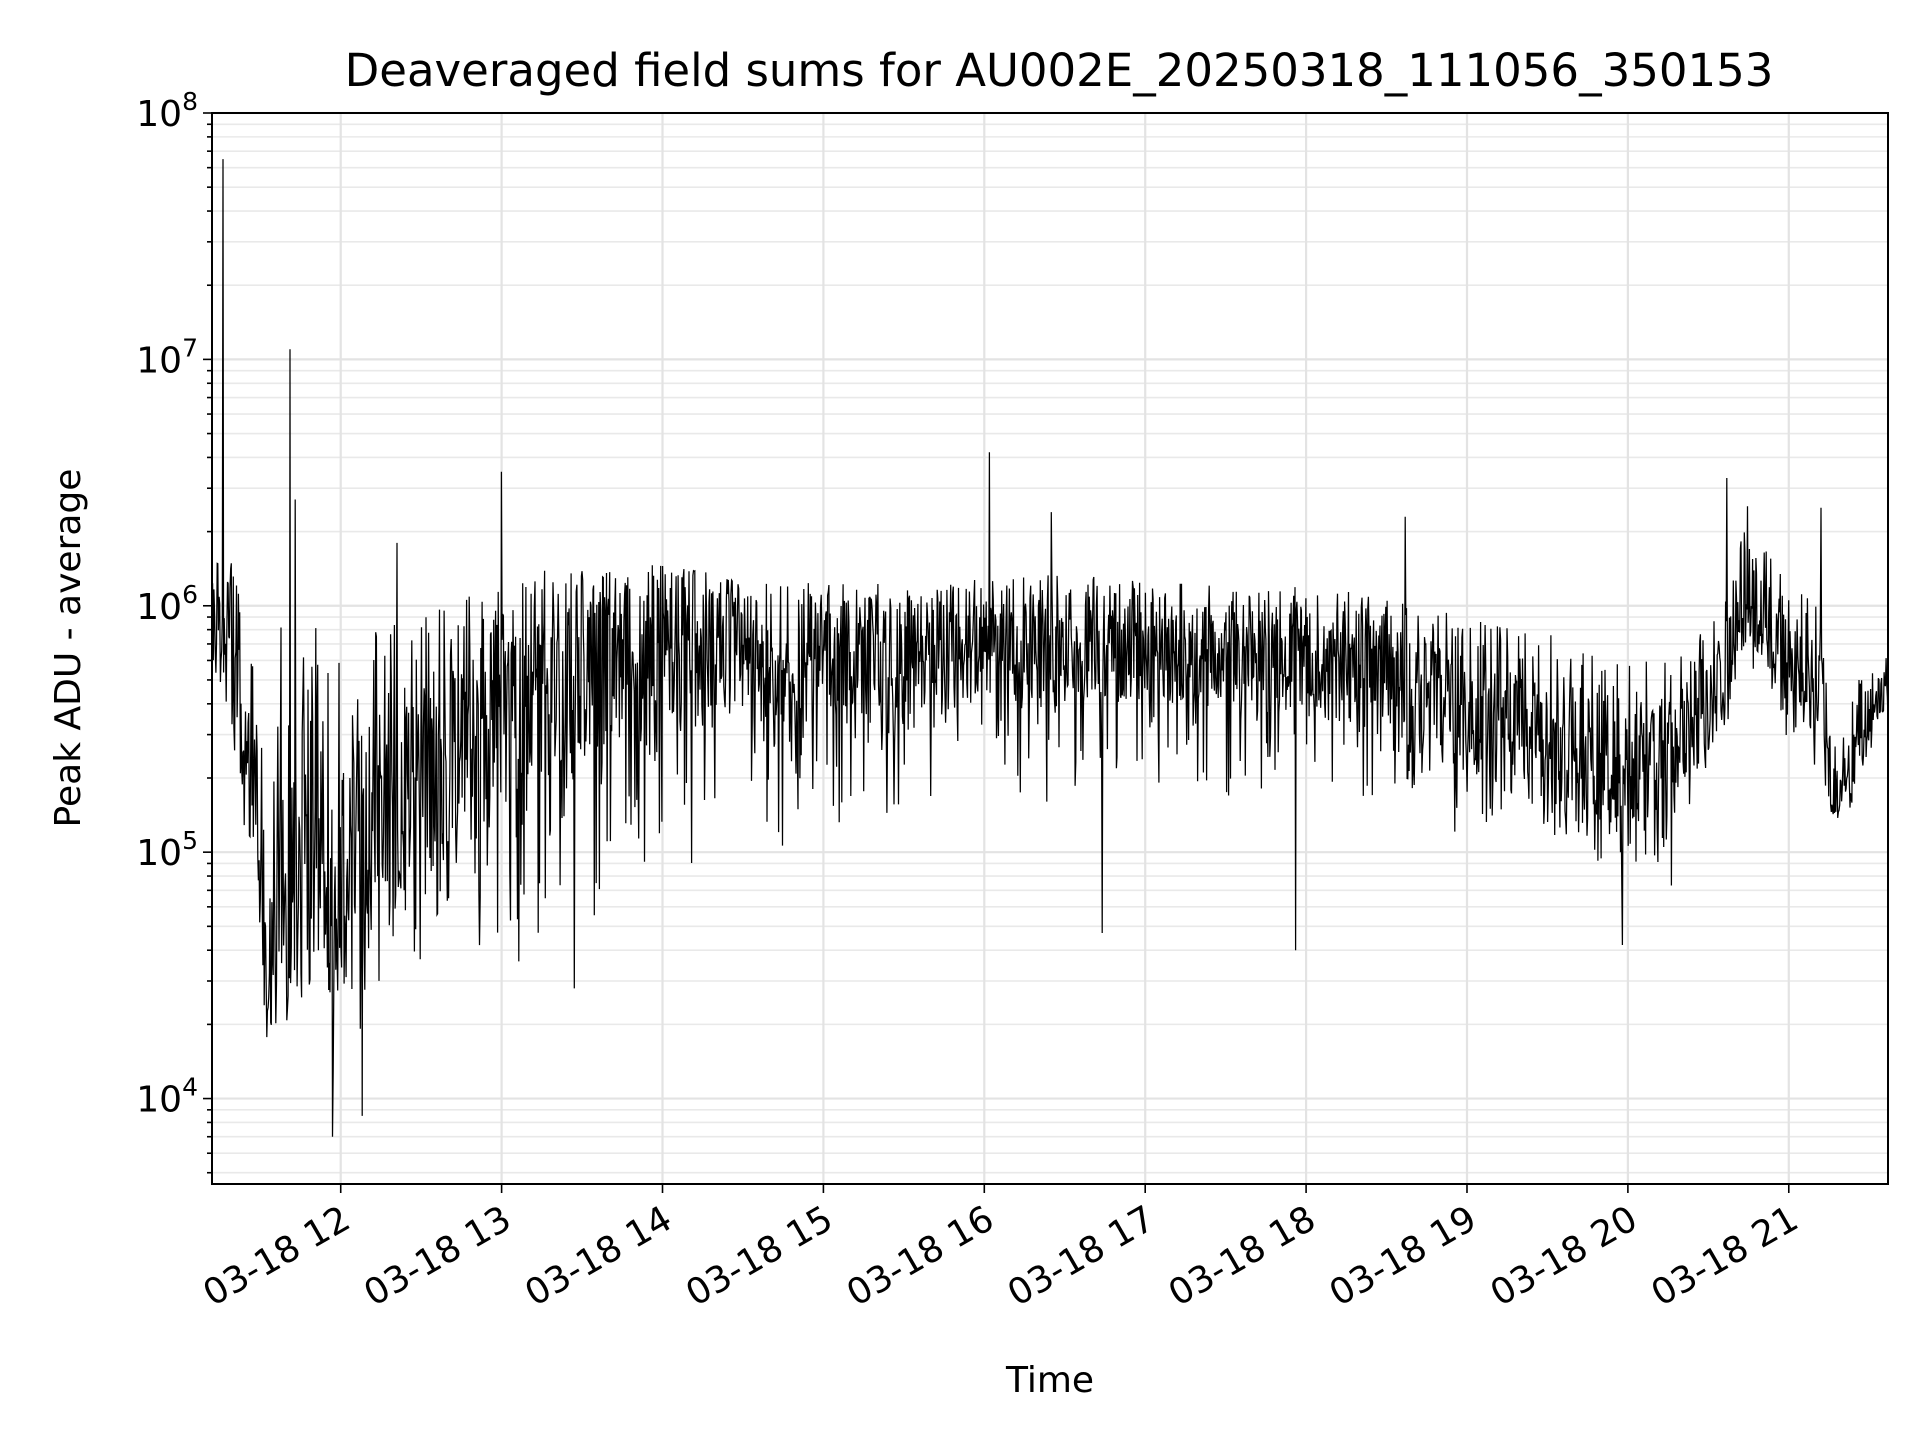 This screenshot has height=1440, width=1920. I want to click on x-tick-label: 03-18 12, so click(277, 1256).